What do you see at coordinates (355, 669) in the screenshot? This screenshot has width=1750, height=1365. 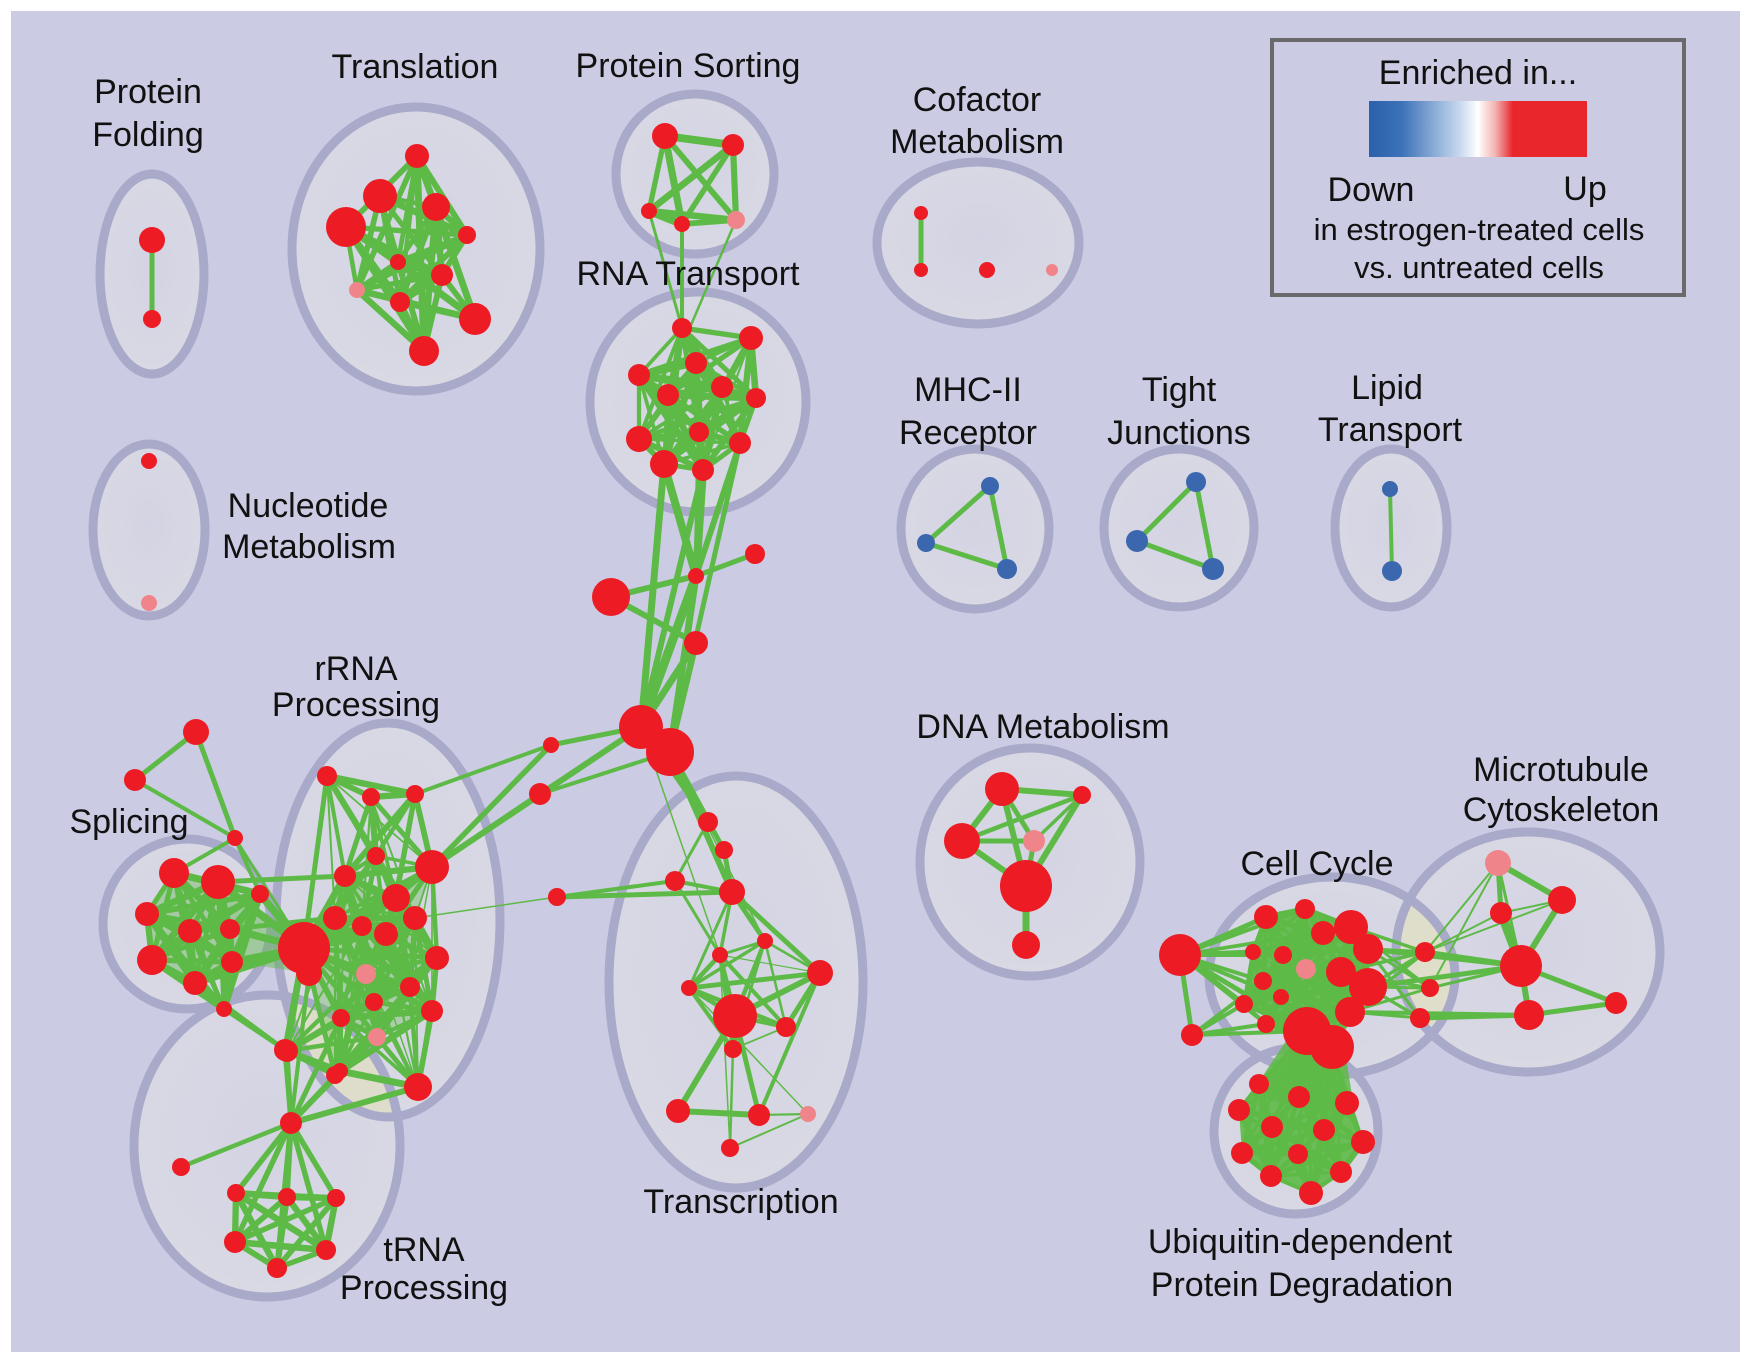 I see `svg-text: rRNA` at bounding box center [355, 669].